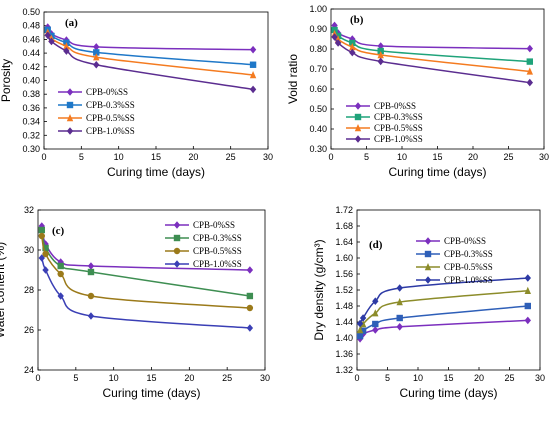 The width and height of the screenshot is (550, 431). I want to click on x-tick-label: 15, so click(437, 157).